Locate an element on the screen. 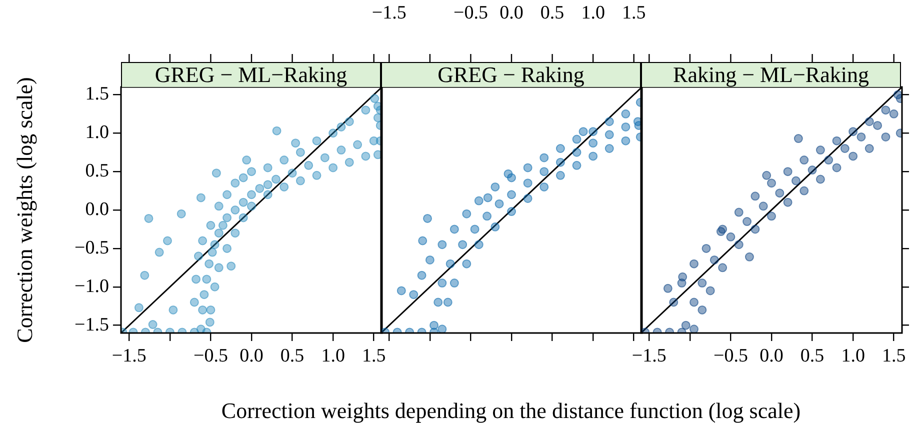 The width and height of the screenshot is (910, 423). x-axis-title: Correction weights depending on the distance function (log scale) is located at coordinates (511, 410).